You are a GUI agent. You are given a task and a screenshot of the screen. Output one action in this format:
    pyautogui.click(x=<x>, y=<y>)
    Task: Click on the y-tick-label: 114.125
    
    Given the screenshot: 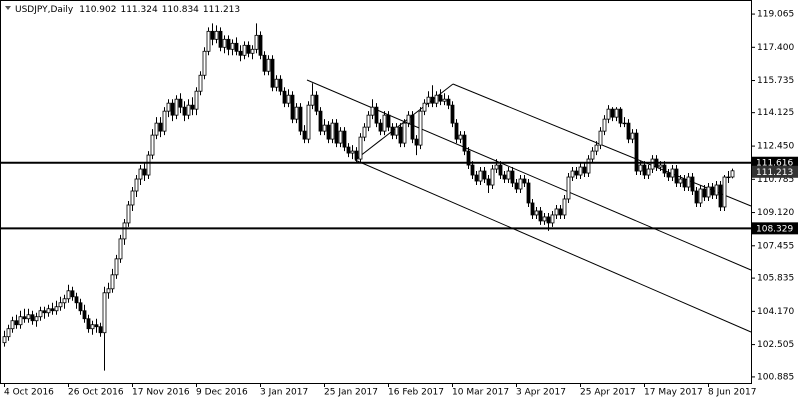 What is the action you would take?
    pyautogui.click(x=775, y=113)
    